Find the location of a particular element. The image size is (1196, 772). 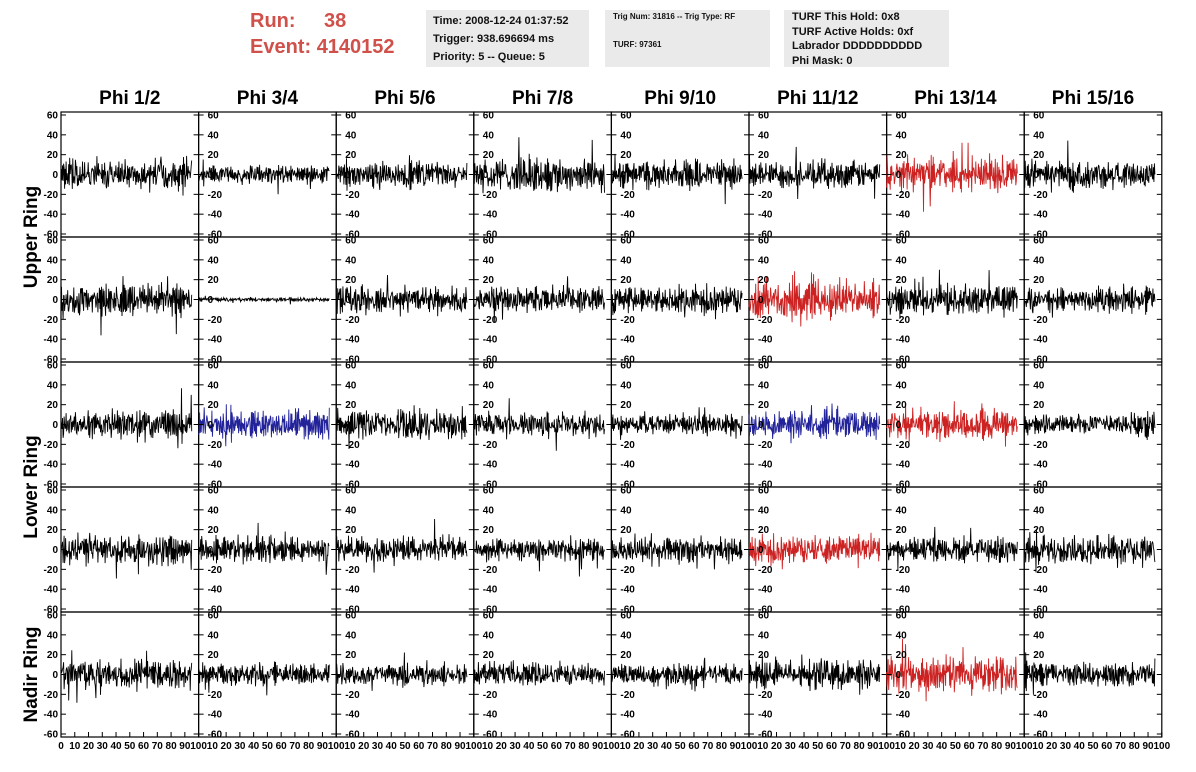

x-tick-label: 70 is located at coordinates (1121, 746).